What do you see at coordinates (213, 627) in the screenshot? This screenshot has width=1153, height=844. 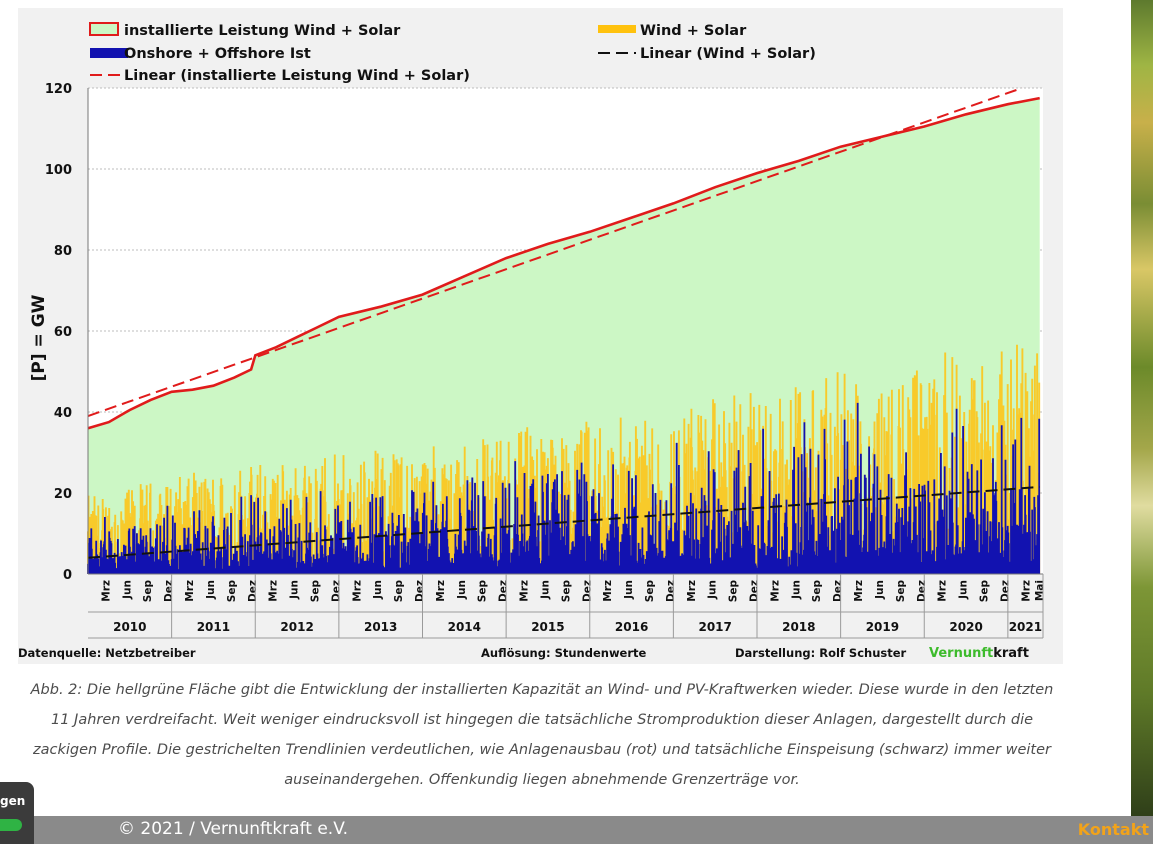 I see `x-tick-year-label: 2011` at bounding box center [213, 627].